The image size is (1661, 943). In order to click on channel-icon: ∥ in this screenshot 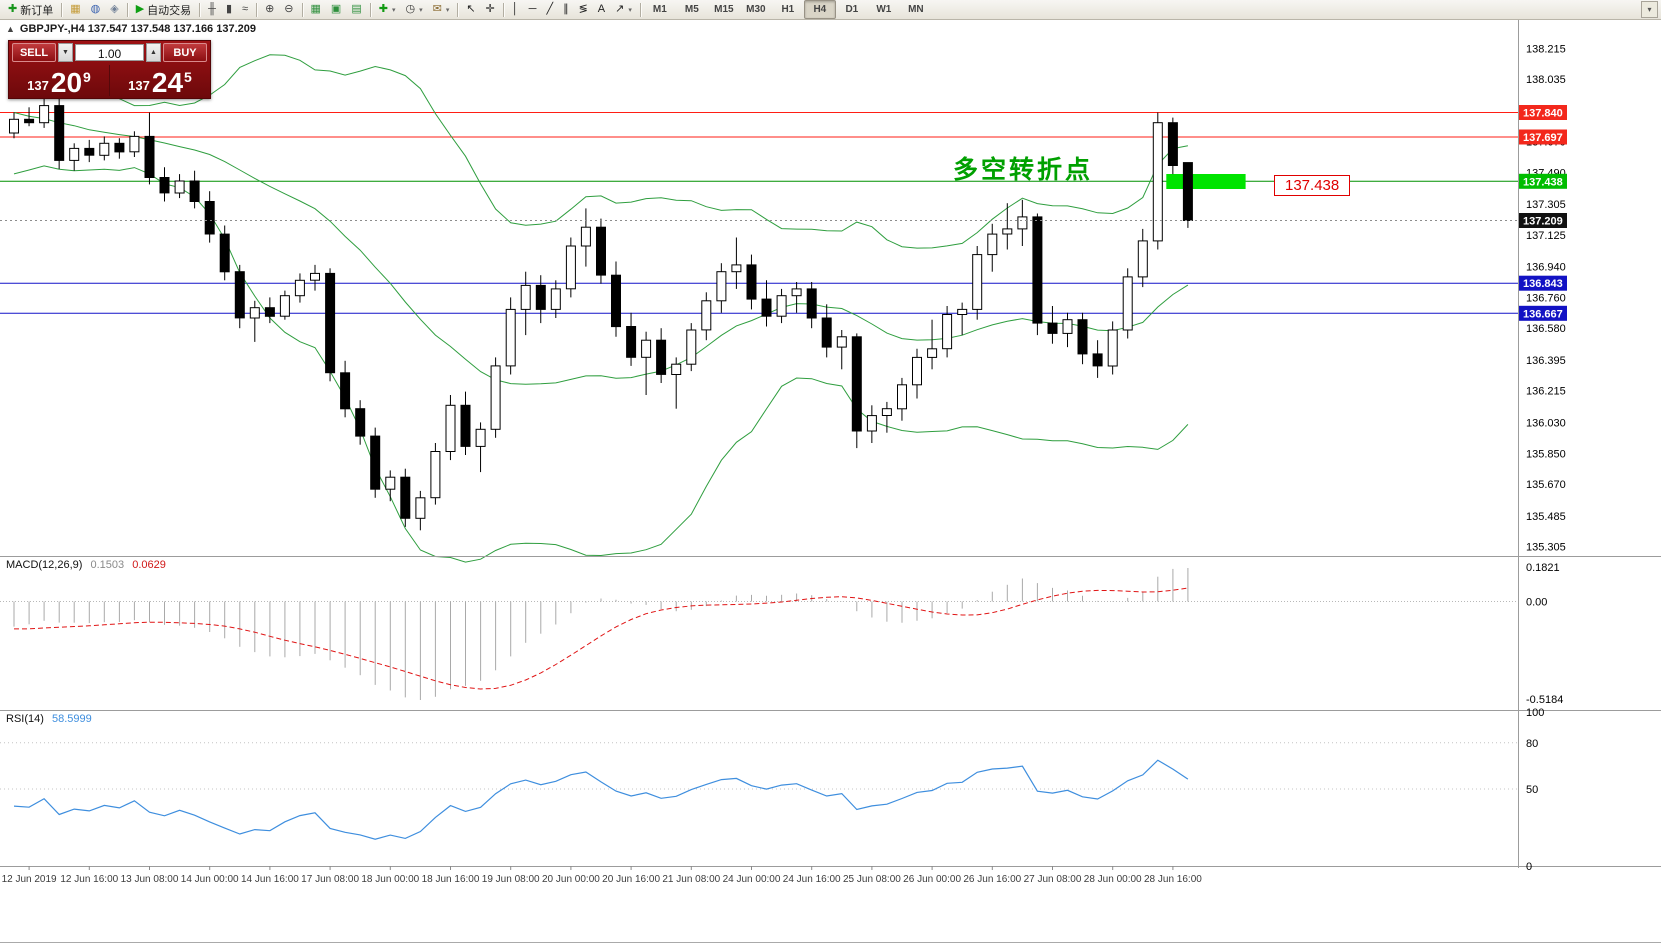, I will do `click(566, 9)`.